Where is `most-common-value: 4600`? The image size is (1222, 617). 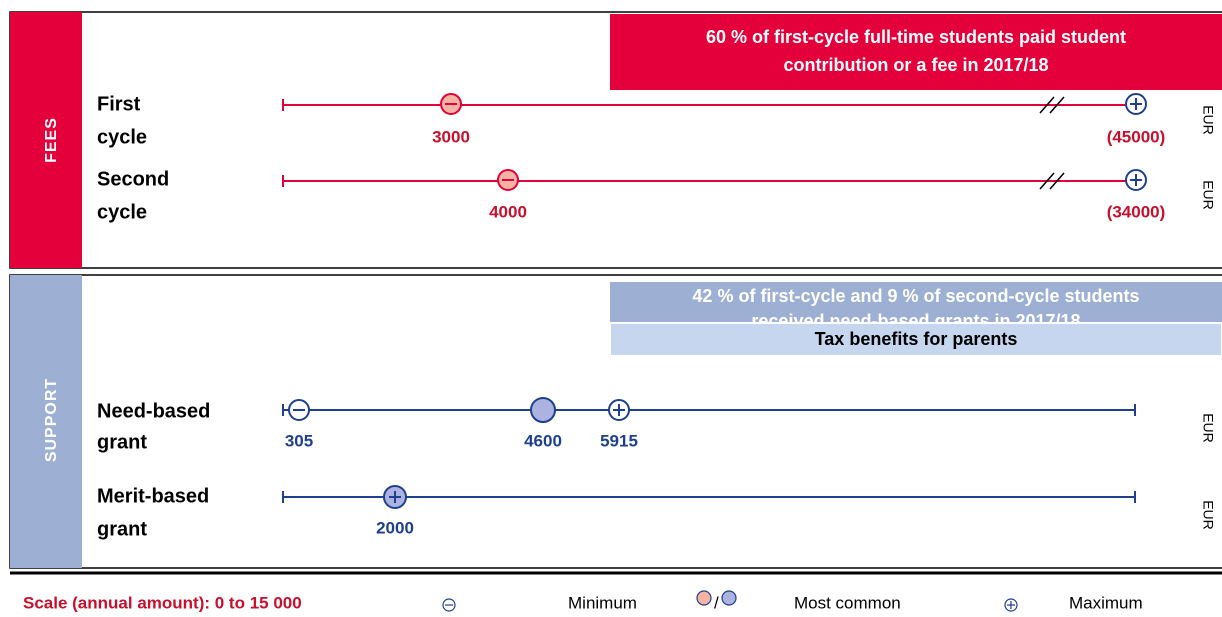
most-common-value: 4600 is located at coordinates (543, 440).